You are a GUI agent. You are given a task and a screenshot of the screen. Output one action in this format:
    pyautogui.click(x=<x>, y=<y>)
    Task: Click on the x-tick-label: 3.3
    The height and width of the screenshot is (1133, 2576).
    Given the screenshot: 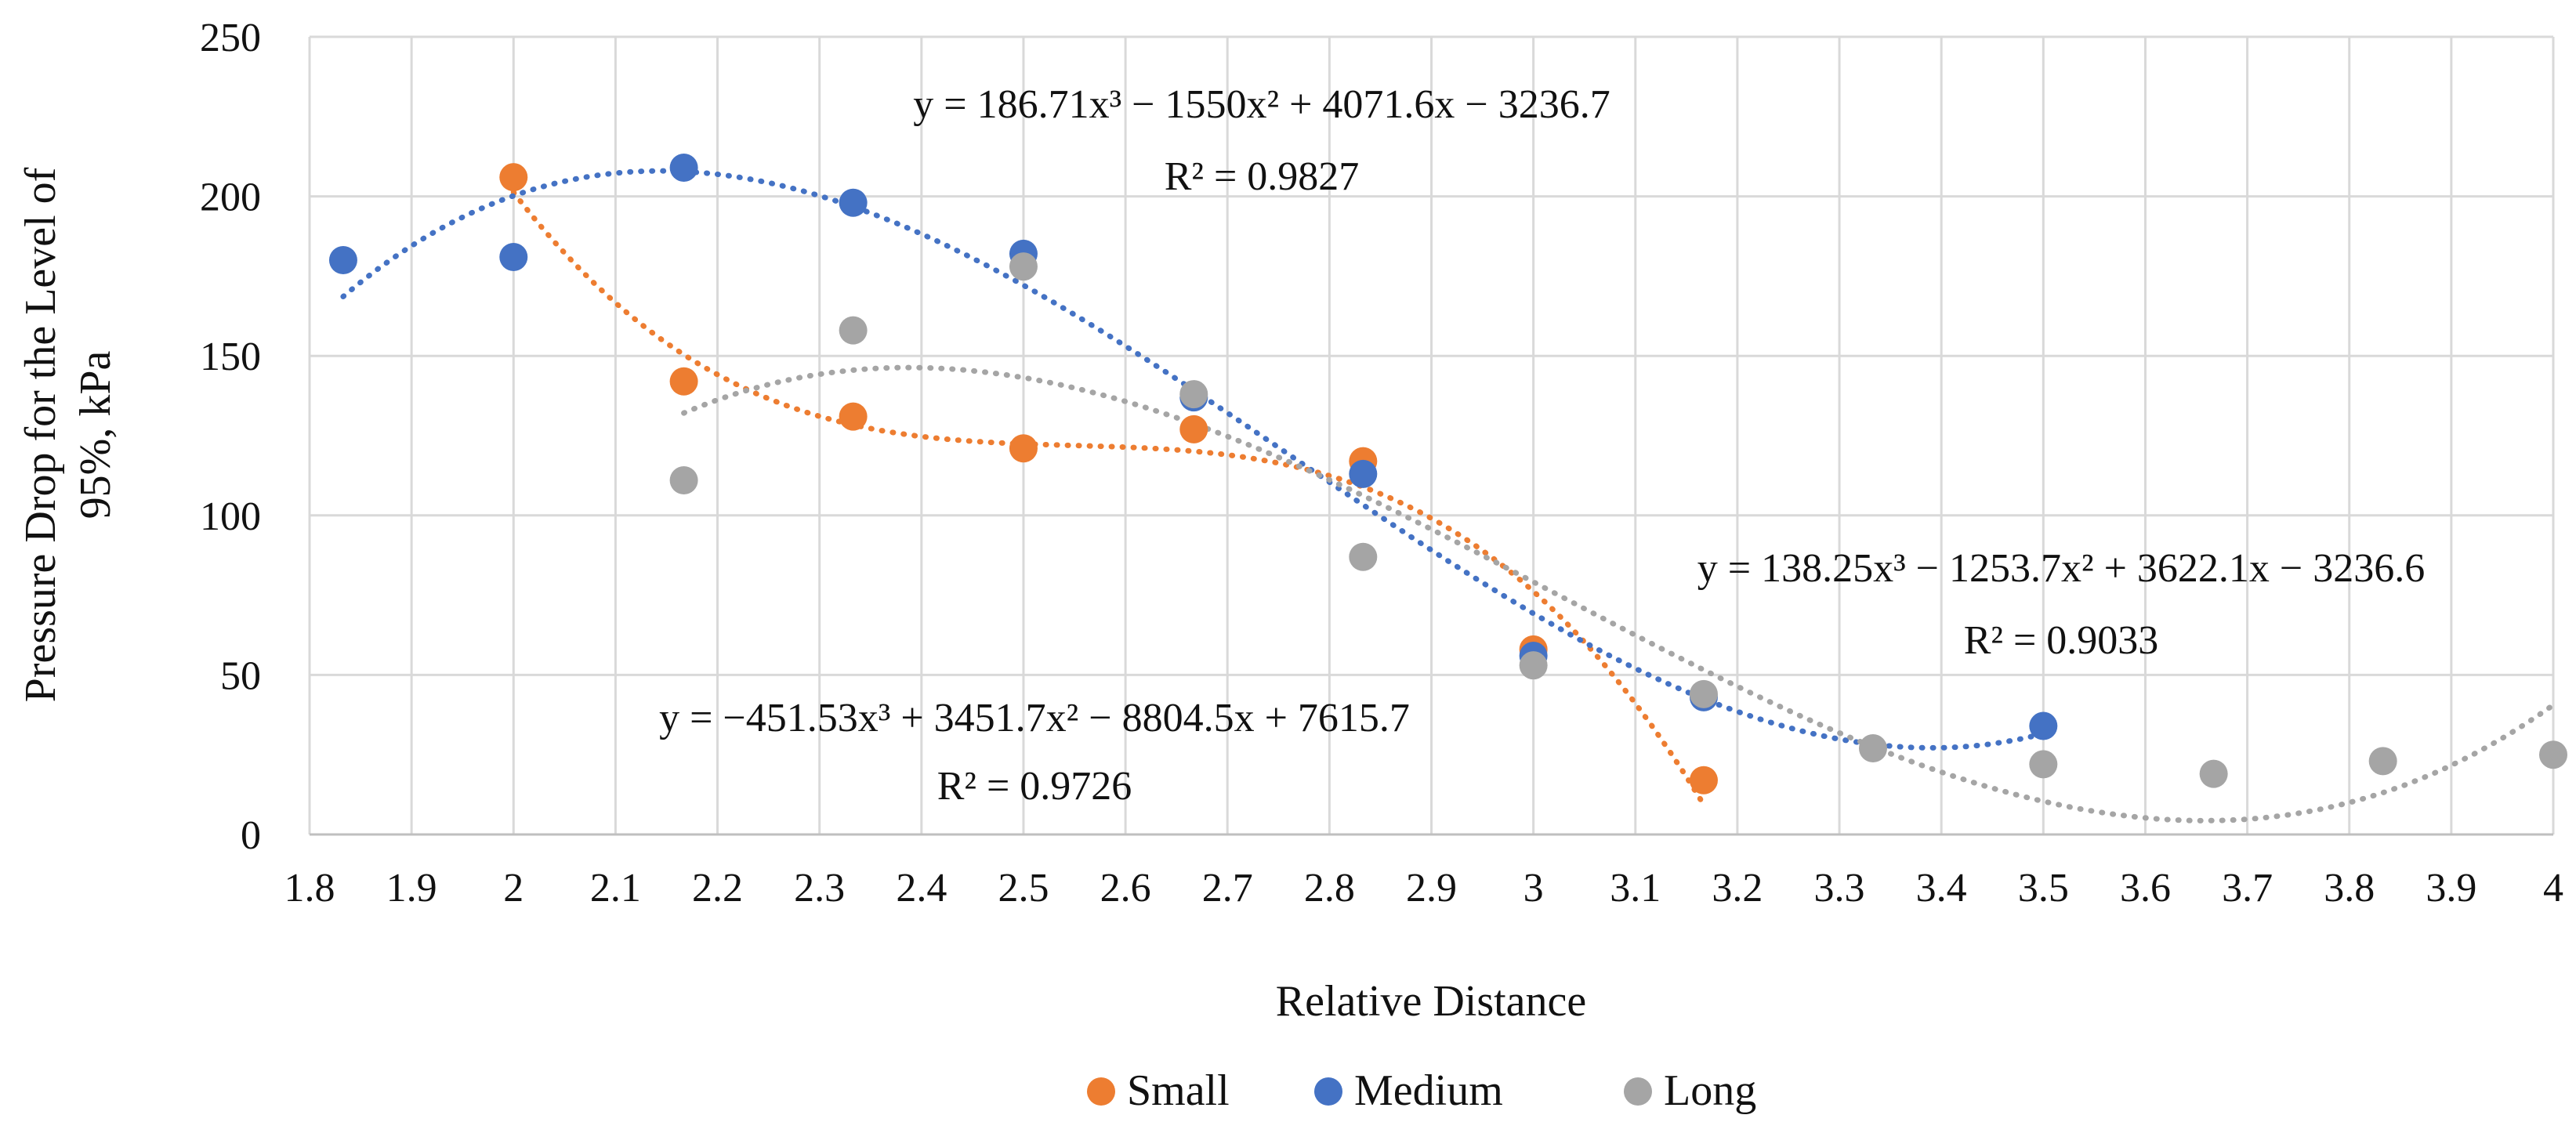 What is the action you would take?
    pyautogui.click(x=1839, y=888)
    